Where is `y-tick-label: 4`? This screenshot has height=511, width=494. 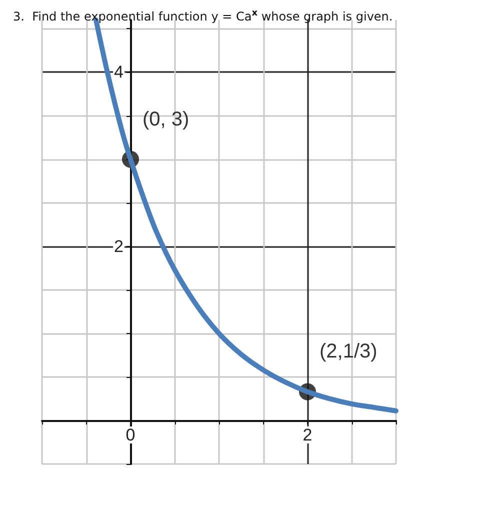 y-tick-label: 4 is located at coordinates (119, 72).